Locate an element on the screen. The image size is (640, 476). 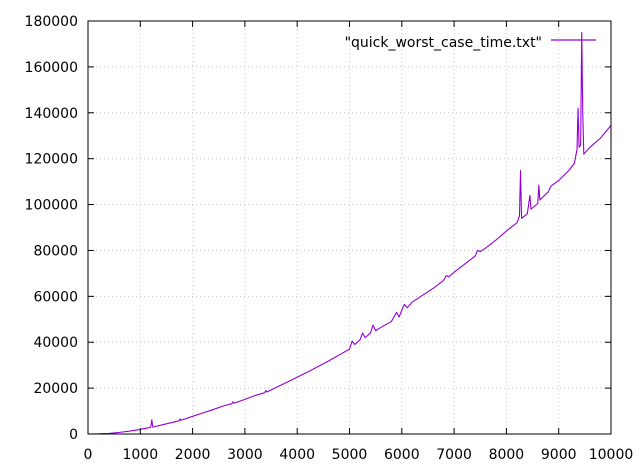
legend: "quick_worst_case_time.txt" is located at coordinates (470, 43).